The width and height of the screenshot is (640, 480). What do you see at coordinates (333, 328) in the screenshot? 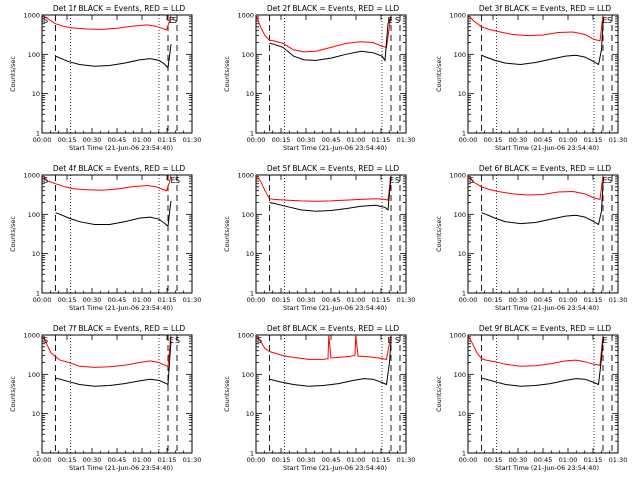
I see `panel-title: Det 8f BLACK = Events, RED = LLD` at bounding box center [333, 328].